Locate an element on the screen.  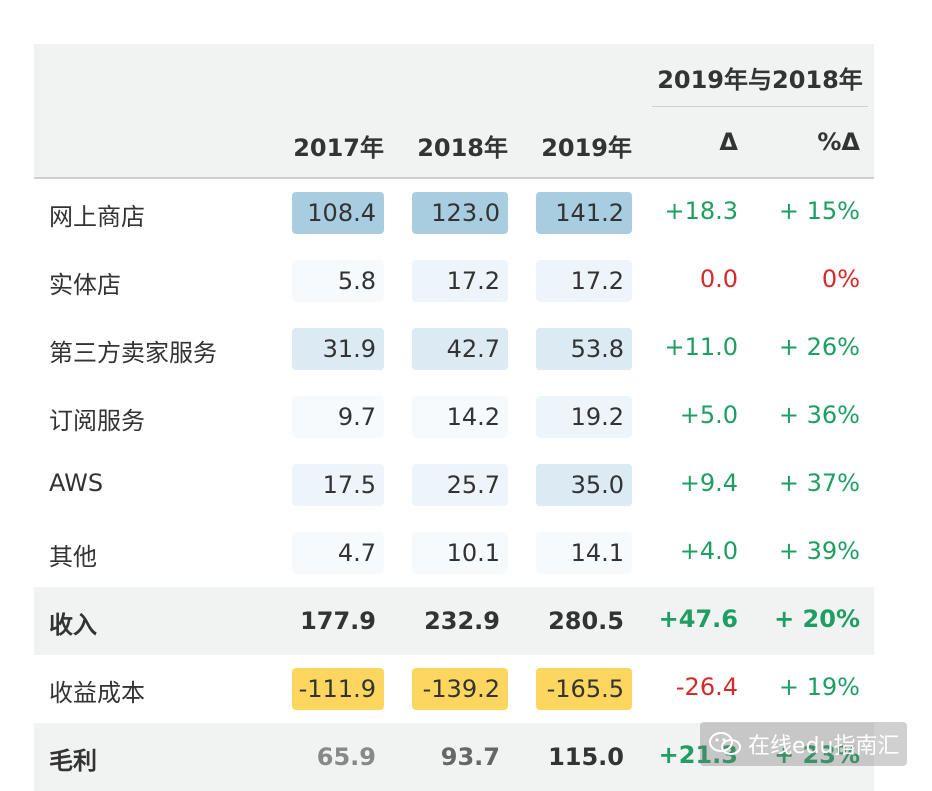
value-cell-2017: 177.9 is located at coordinates (338, 621).